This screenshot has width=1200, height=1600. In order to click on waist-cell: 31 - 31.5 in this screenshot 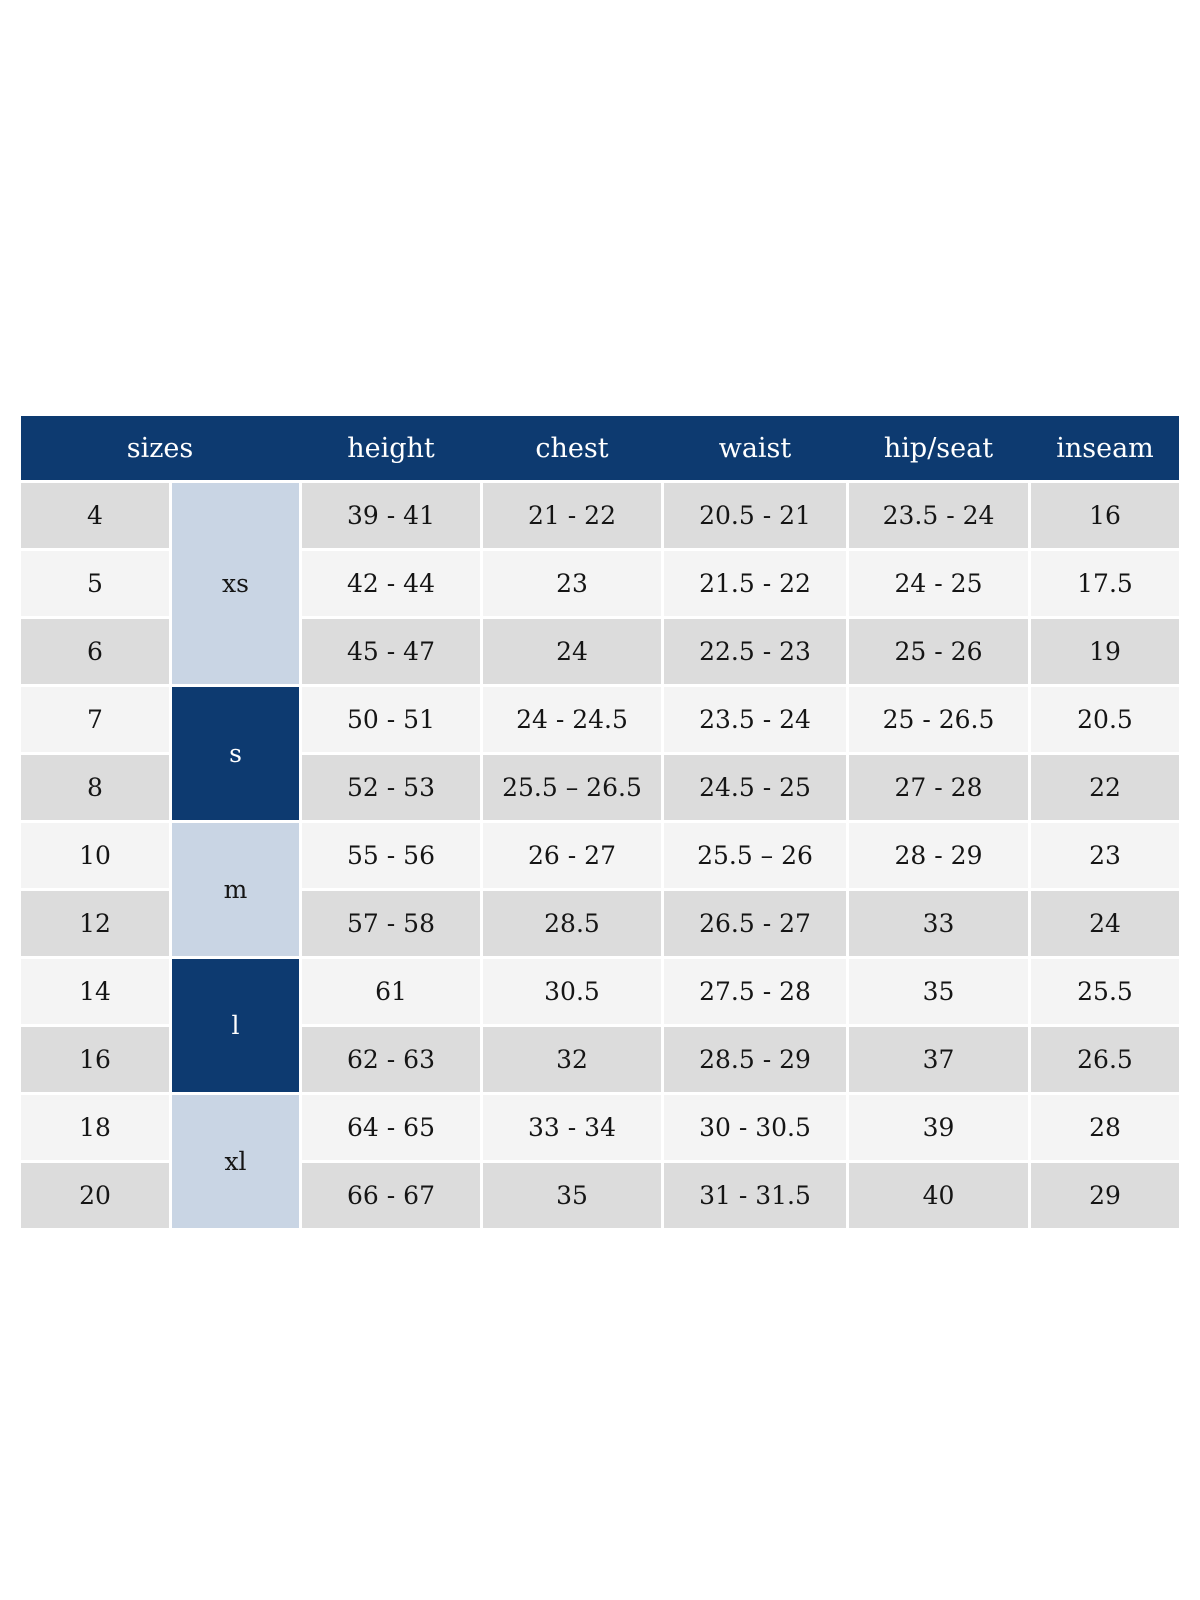, I will do `click(755, 1195)`.